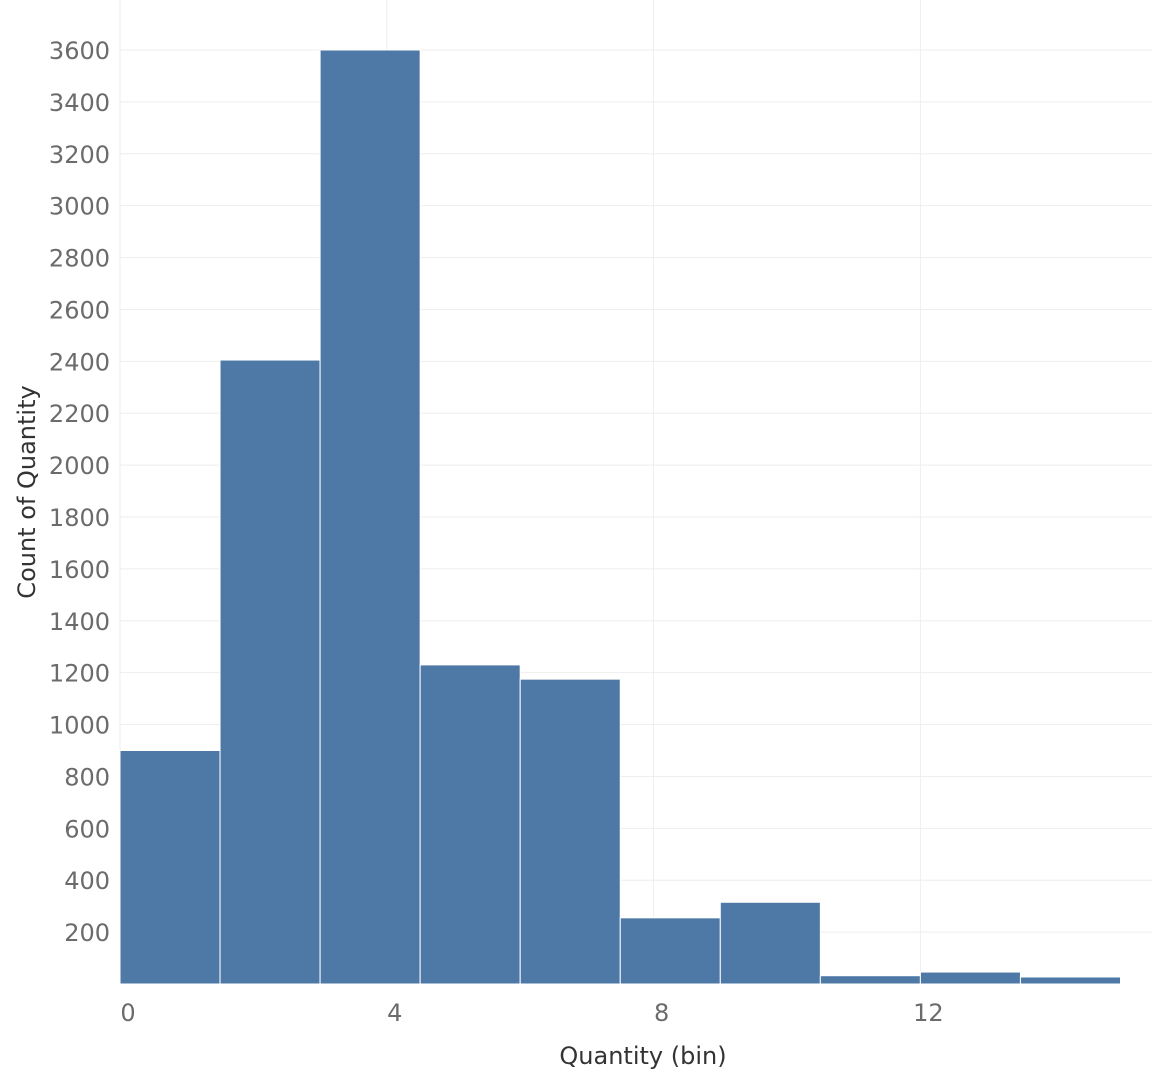  Describe the element at coordinates (79, 570) in the screenshot. I see `y-tick-label: 1600` at that location.